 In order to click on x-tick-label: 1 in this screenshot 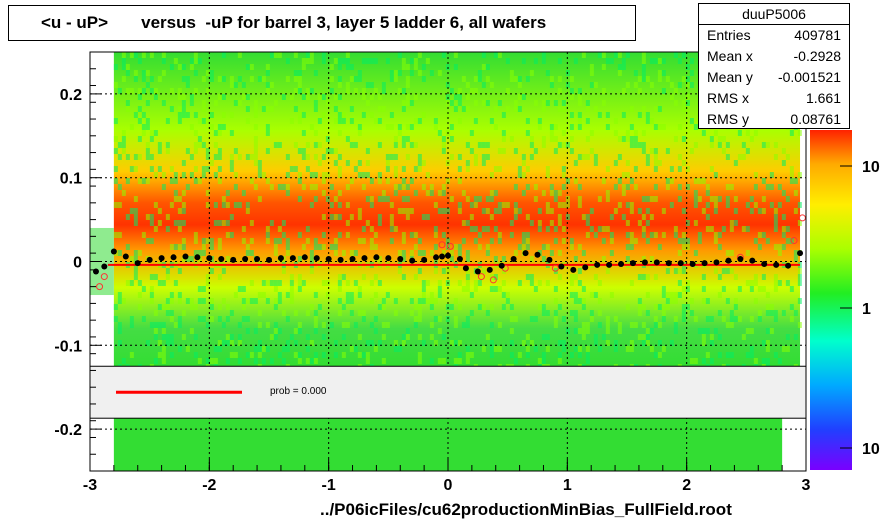, I will do `click(567, 485)`.